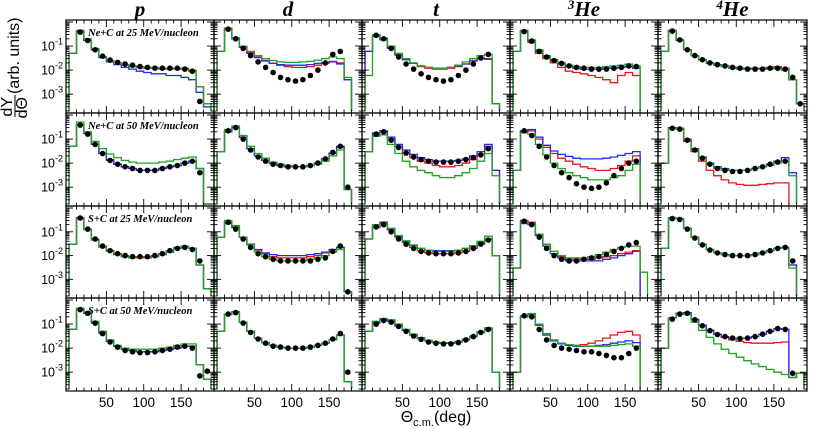  What do you see at coordinates (550, 402) in the screenshot?
I see `x-tick-label: 50` at bounding box center [550, 402].